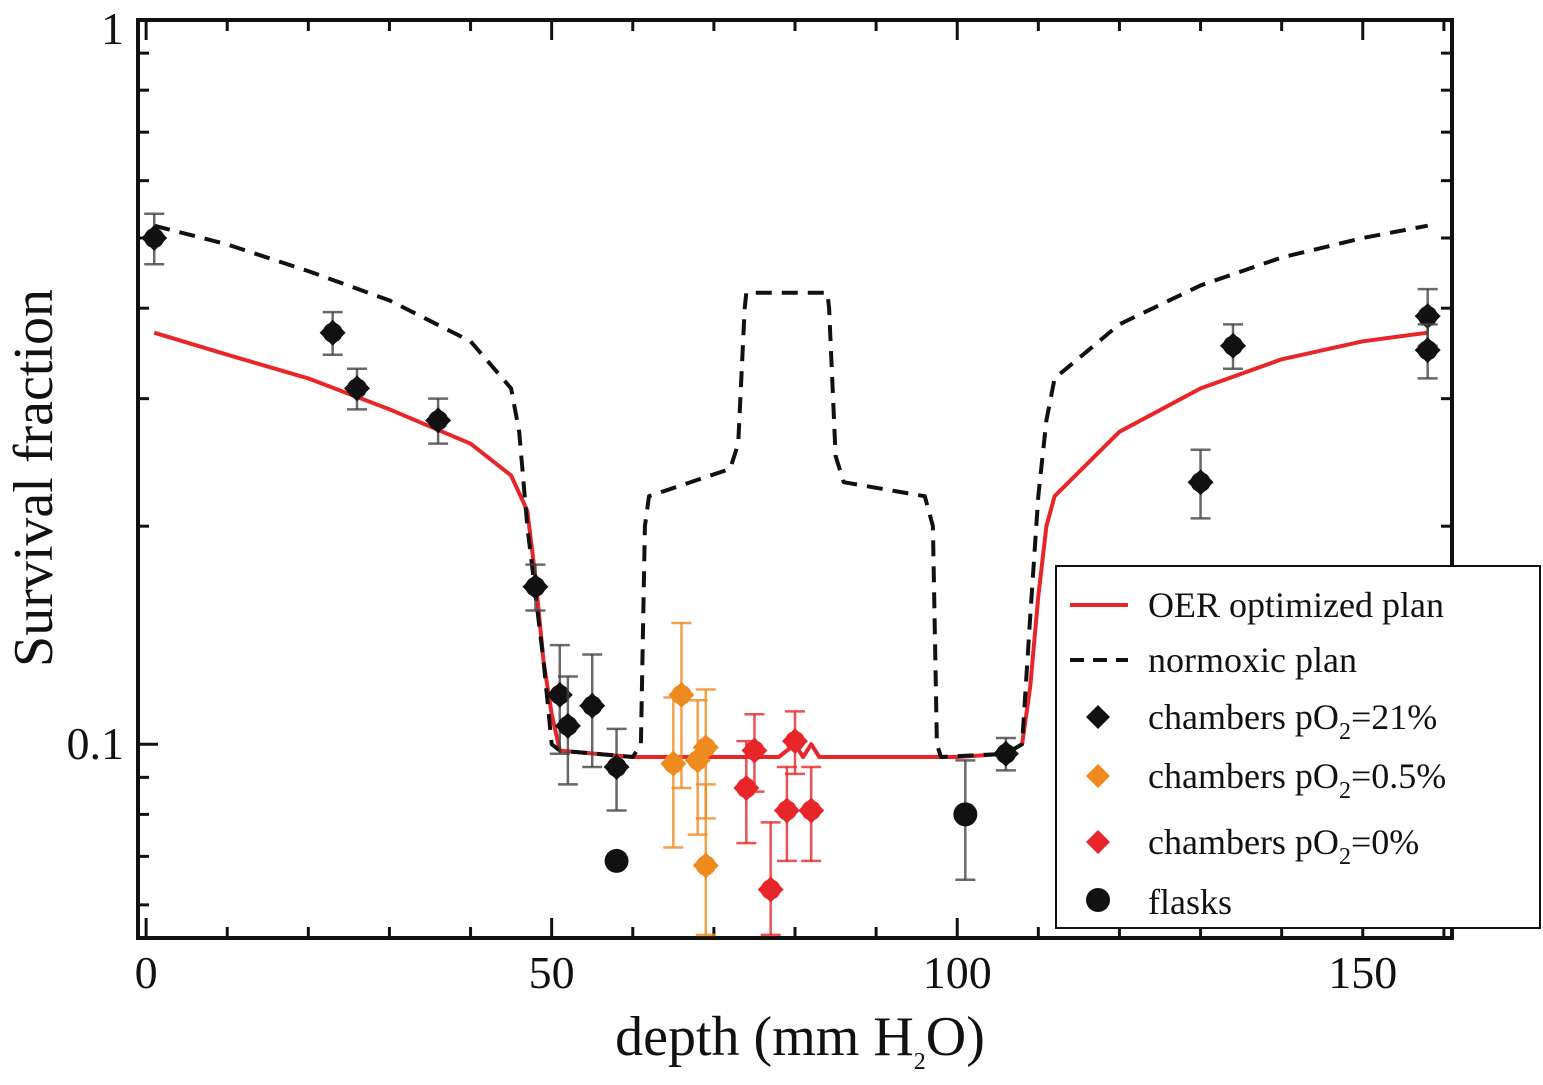 This screenshot has width=1543, height=1085. What do you see at coordinates (1394, 717) in the screenshot?
I see `legend-ch21-suffix: =21%` at bounding box center [1394, 717].